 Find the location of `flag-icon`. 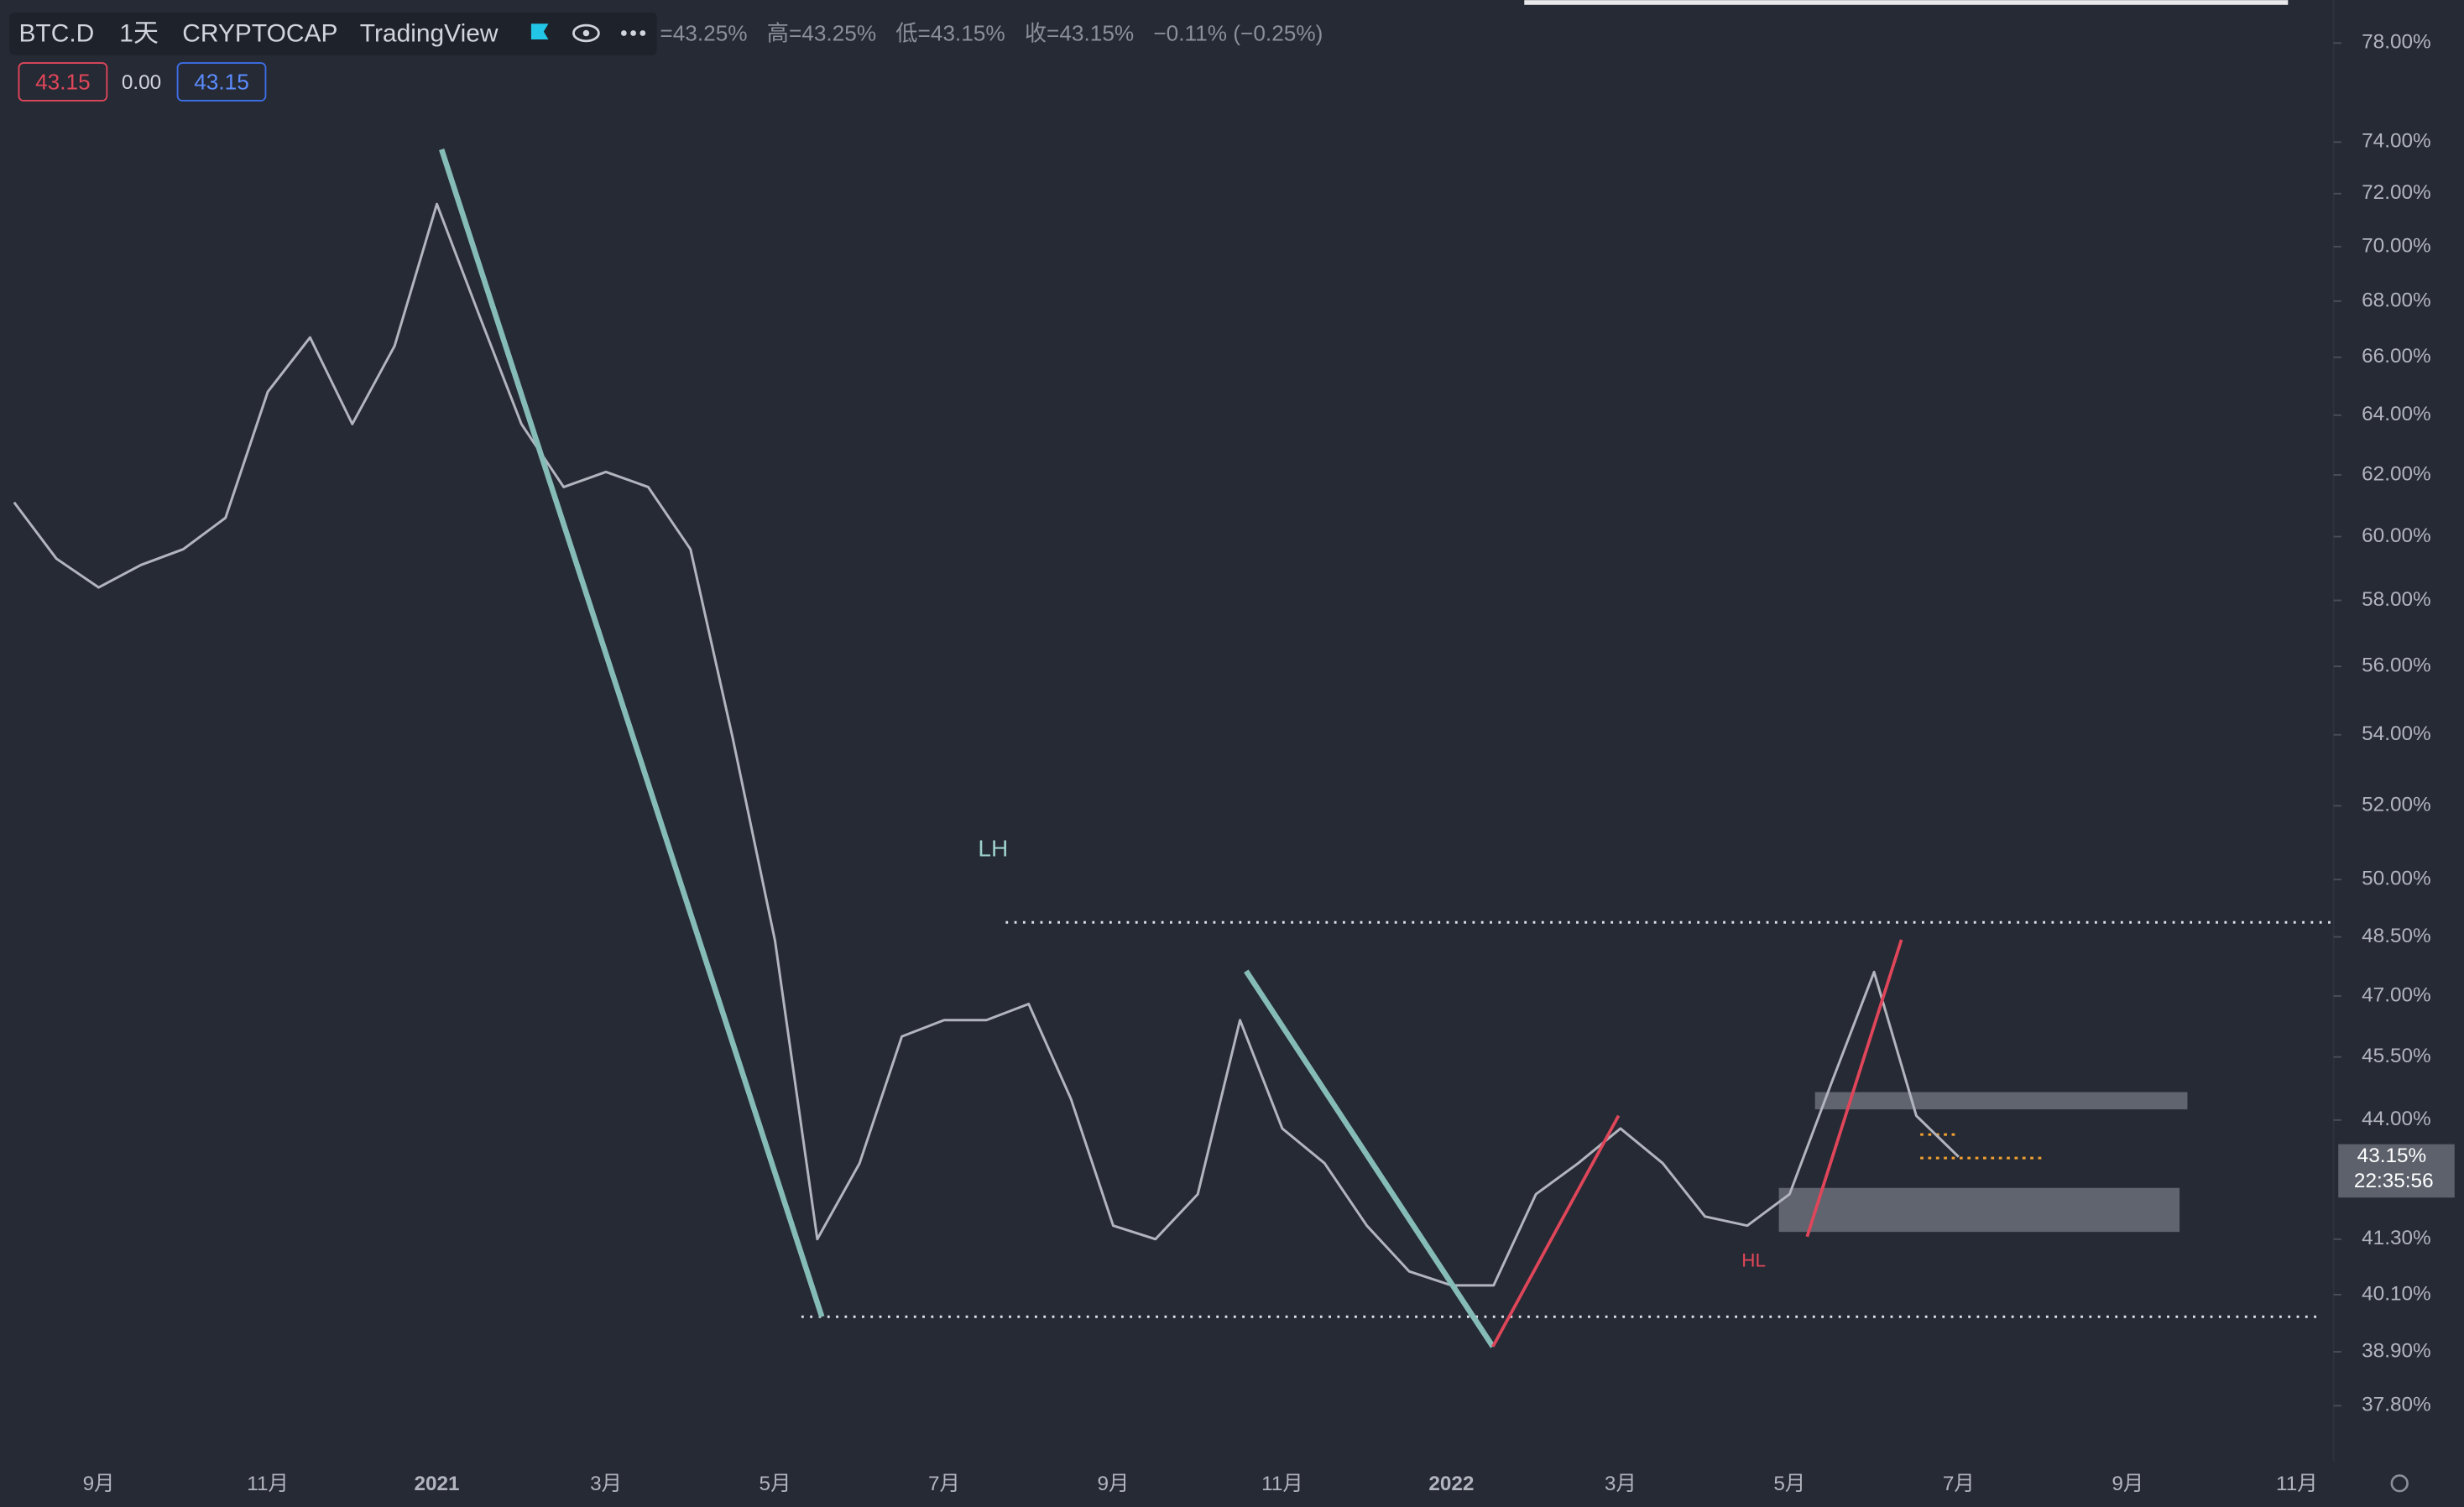

flag-icon is located at coordinates (539, 31).